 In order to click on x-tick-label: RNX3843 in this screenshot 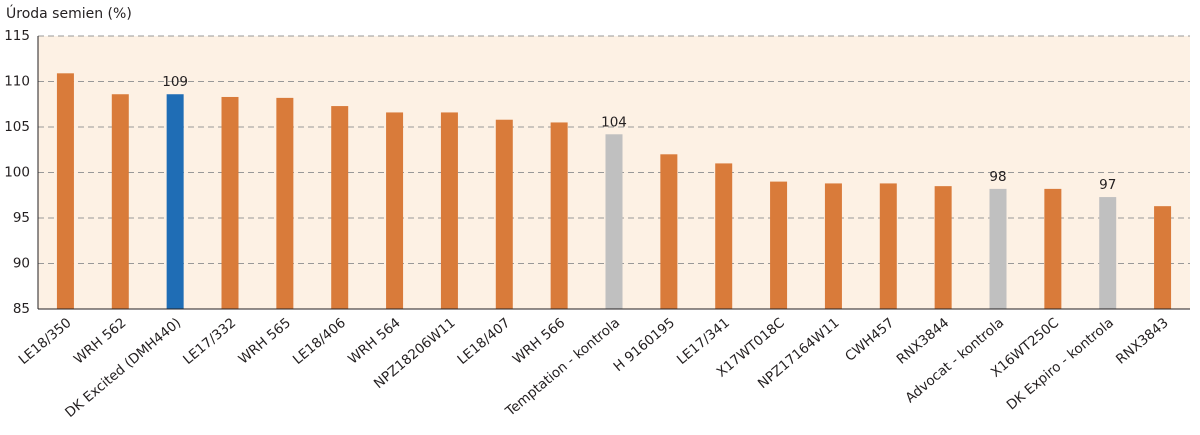, I will do `click(1142, 341)`.